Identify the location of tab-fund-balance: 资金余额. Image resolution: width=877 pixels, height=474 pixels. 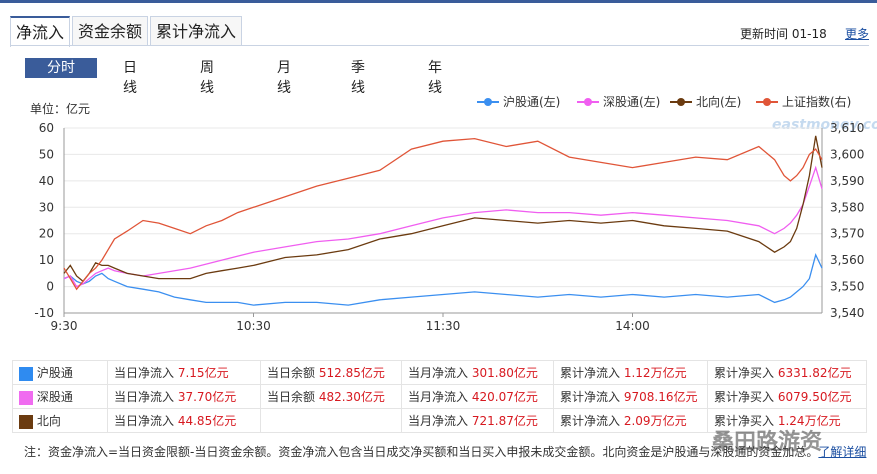
(110, 31).